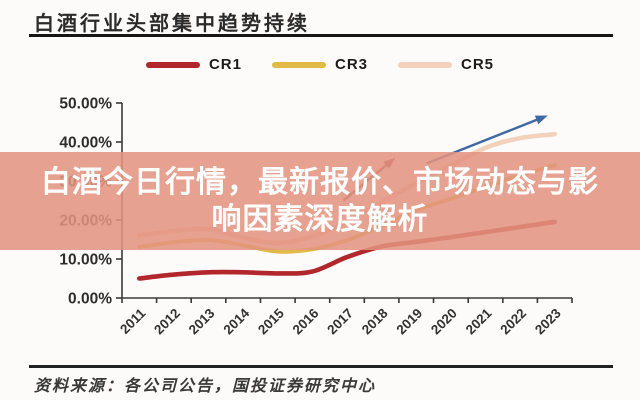 The height and width of the screenshot is (400, 640). Describe the element at coordinates (172, 24) in the screenshot. I see `page-title: 白酒行业头部集中趋势持续` at that location.